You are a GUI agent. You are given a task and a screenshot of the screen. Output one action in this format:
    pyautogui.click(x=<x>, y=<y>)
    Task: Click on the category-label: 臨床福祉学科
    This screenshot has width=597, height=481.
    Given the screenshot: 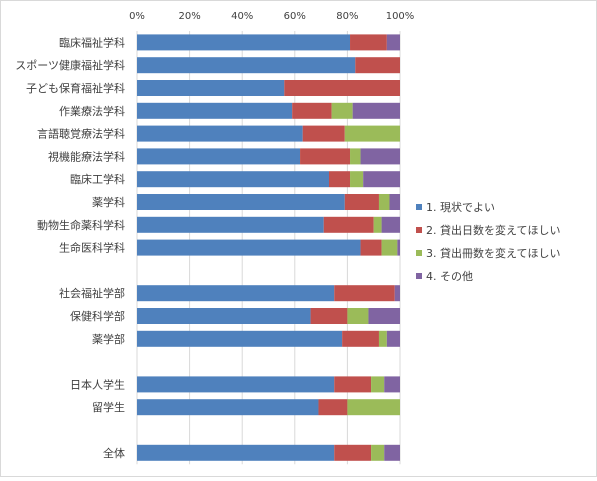 What is the action you would take?
    pyautogui.click(x=92, y=42)
    